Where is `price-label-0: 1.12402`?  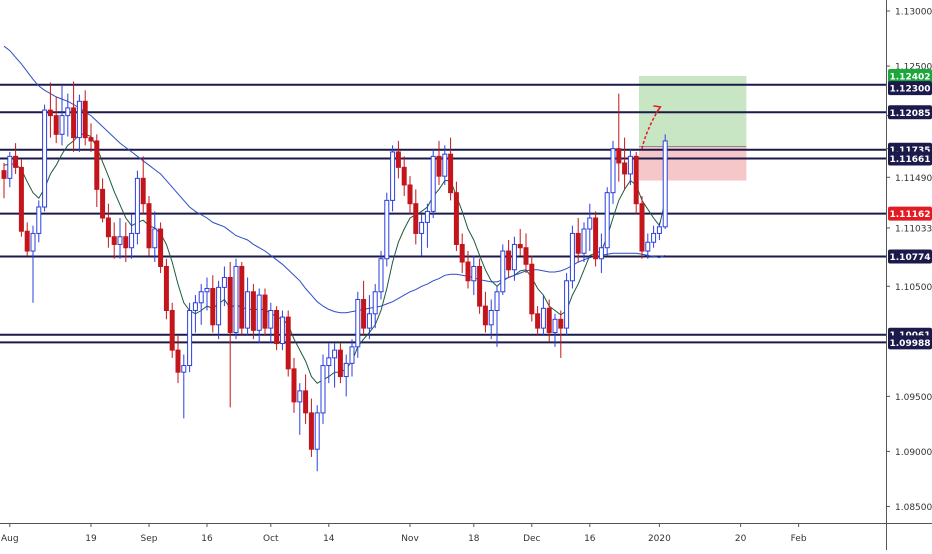
price-label-0: 1.12402 is located at coordinates (910, 75).